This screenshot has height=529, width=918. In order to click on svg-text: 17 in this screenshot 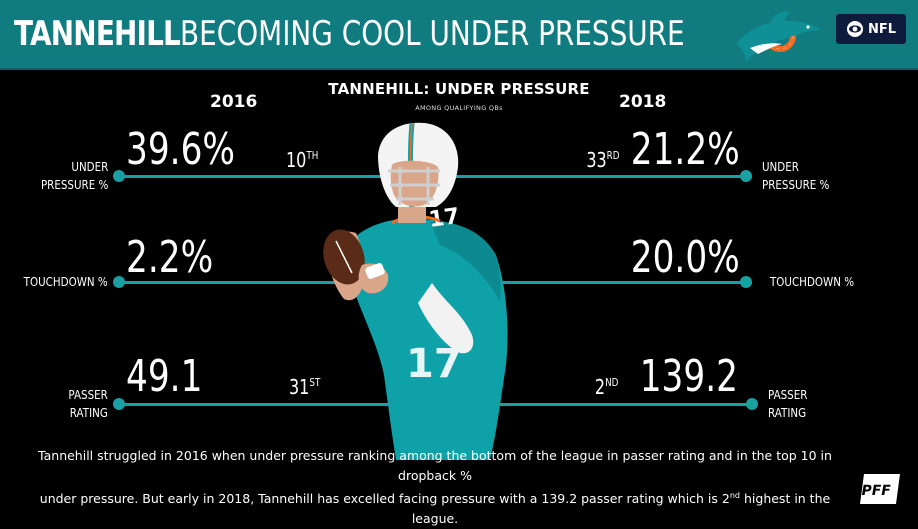, I will do `click(434, 364)`.